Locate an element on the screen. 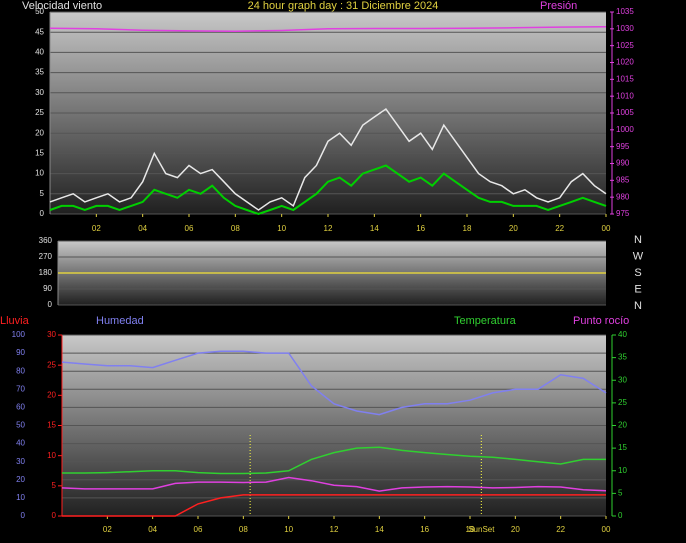 This screenshot has width=686, height=543. sunset-label: SunSet is located at coordinates (481, 529).